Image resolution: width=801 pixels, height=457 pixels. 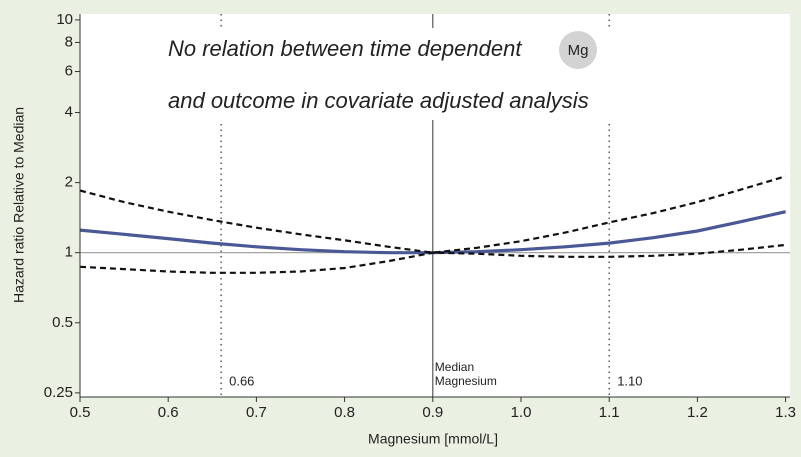 What do you see at coordinates (466, 381) in the screenshot?
I see `reference-label: Magnesium` at bounding box center [466, 381].